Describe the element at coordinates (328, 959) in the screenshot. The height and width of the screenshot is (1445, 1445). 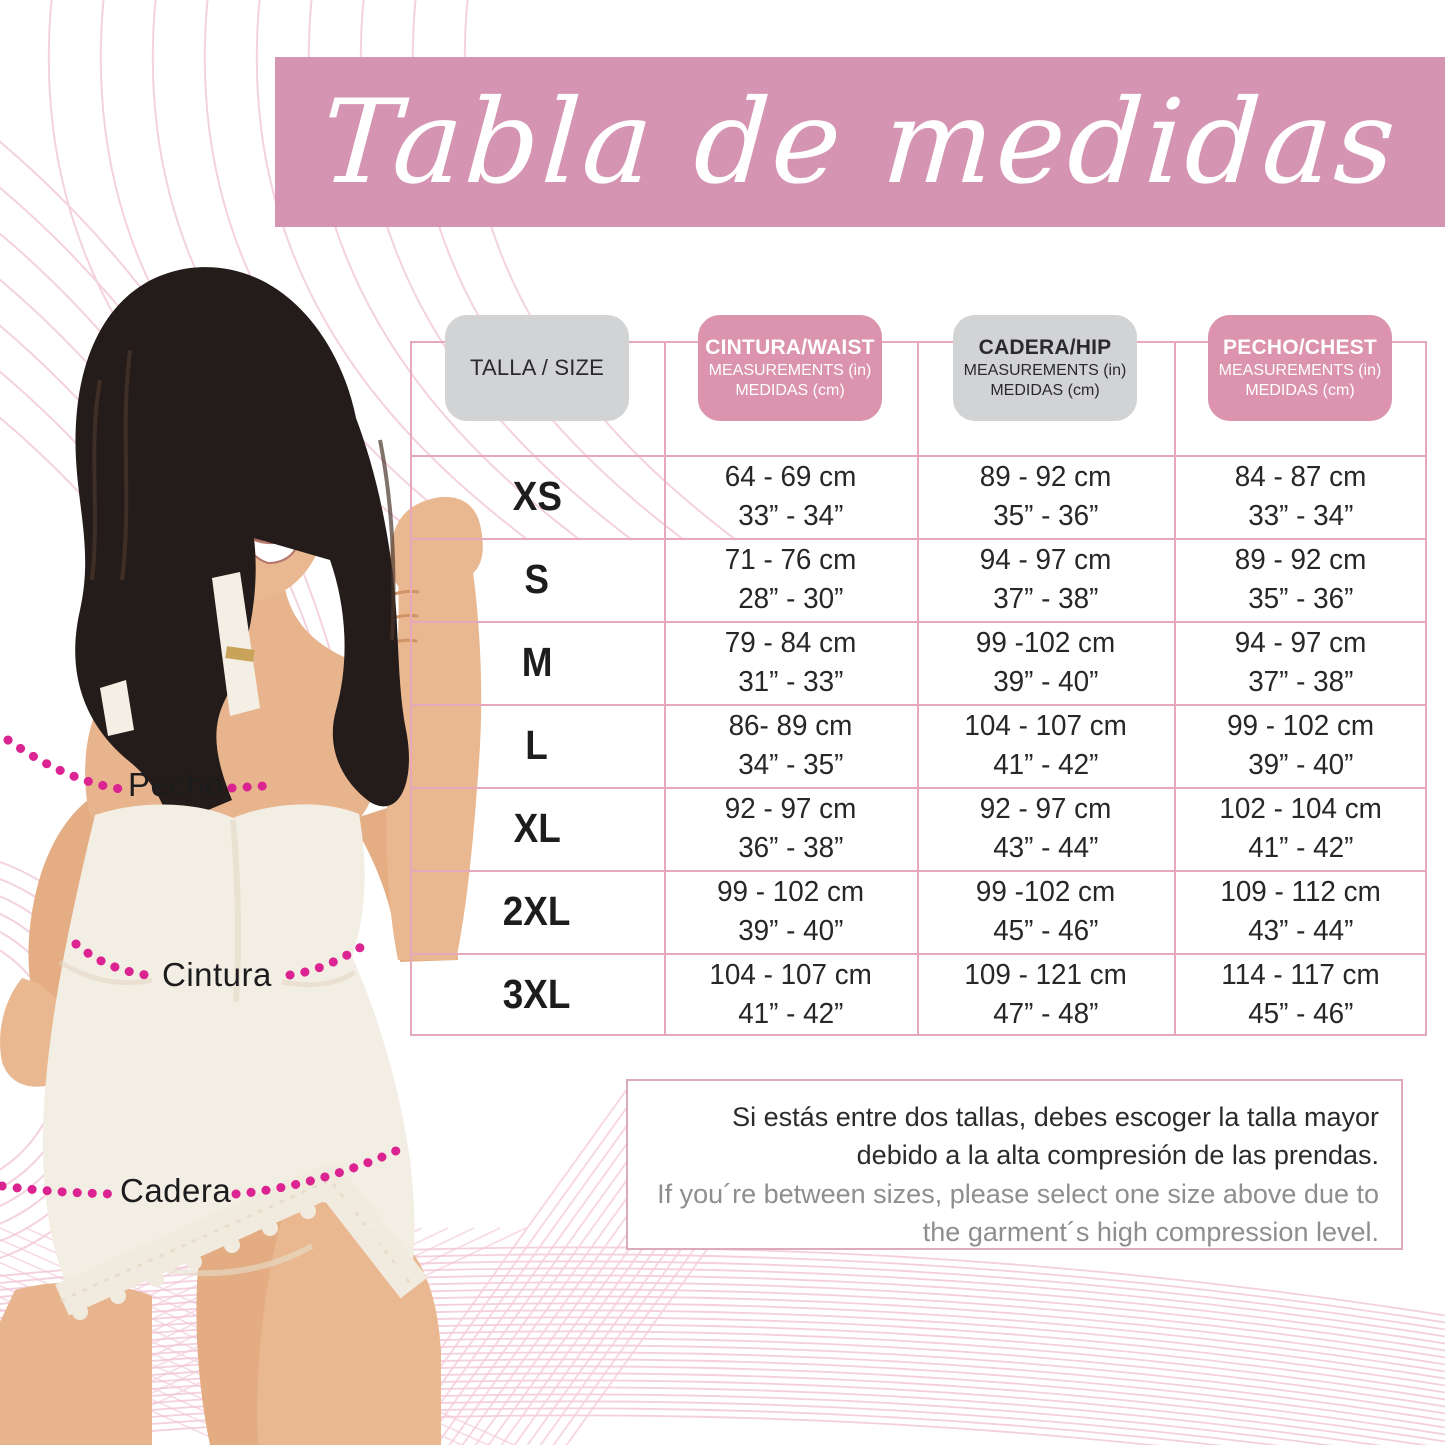
I see `cintura-dotted-line-right` at that location.